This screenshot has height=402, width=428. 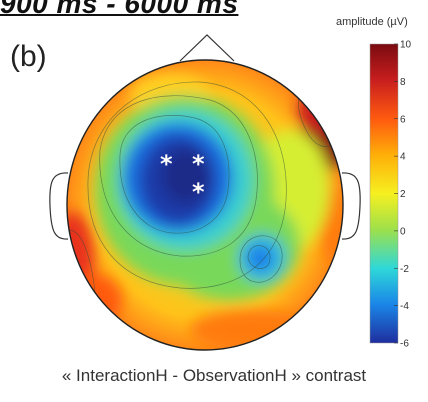 I want to click on colorbar-ticks: 10 8 6 4 2 0 -2 -4 -6, so click(x=403, y=195).